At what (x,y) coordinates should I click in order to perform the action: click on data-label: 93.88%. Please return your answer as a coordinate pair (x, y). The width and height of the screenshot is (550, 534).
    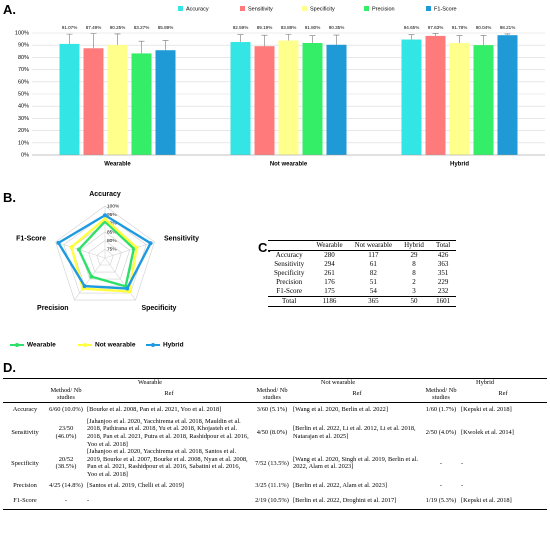
    Looking at the image, I should click on (289, 27).